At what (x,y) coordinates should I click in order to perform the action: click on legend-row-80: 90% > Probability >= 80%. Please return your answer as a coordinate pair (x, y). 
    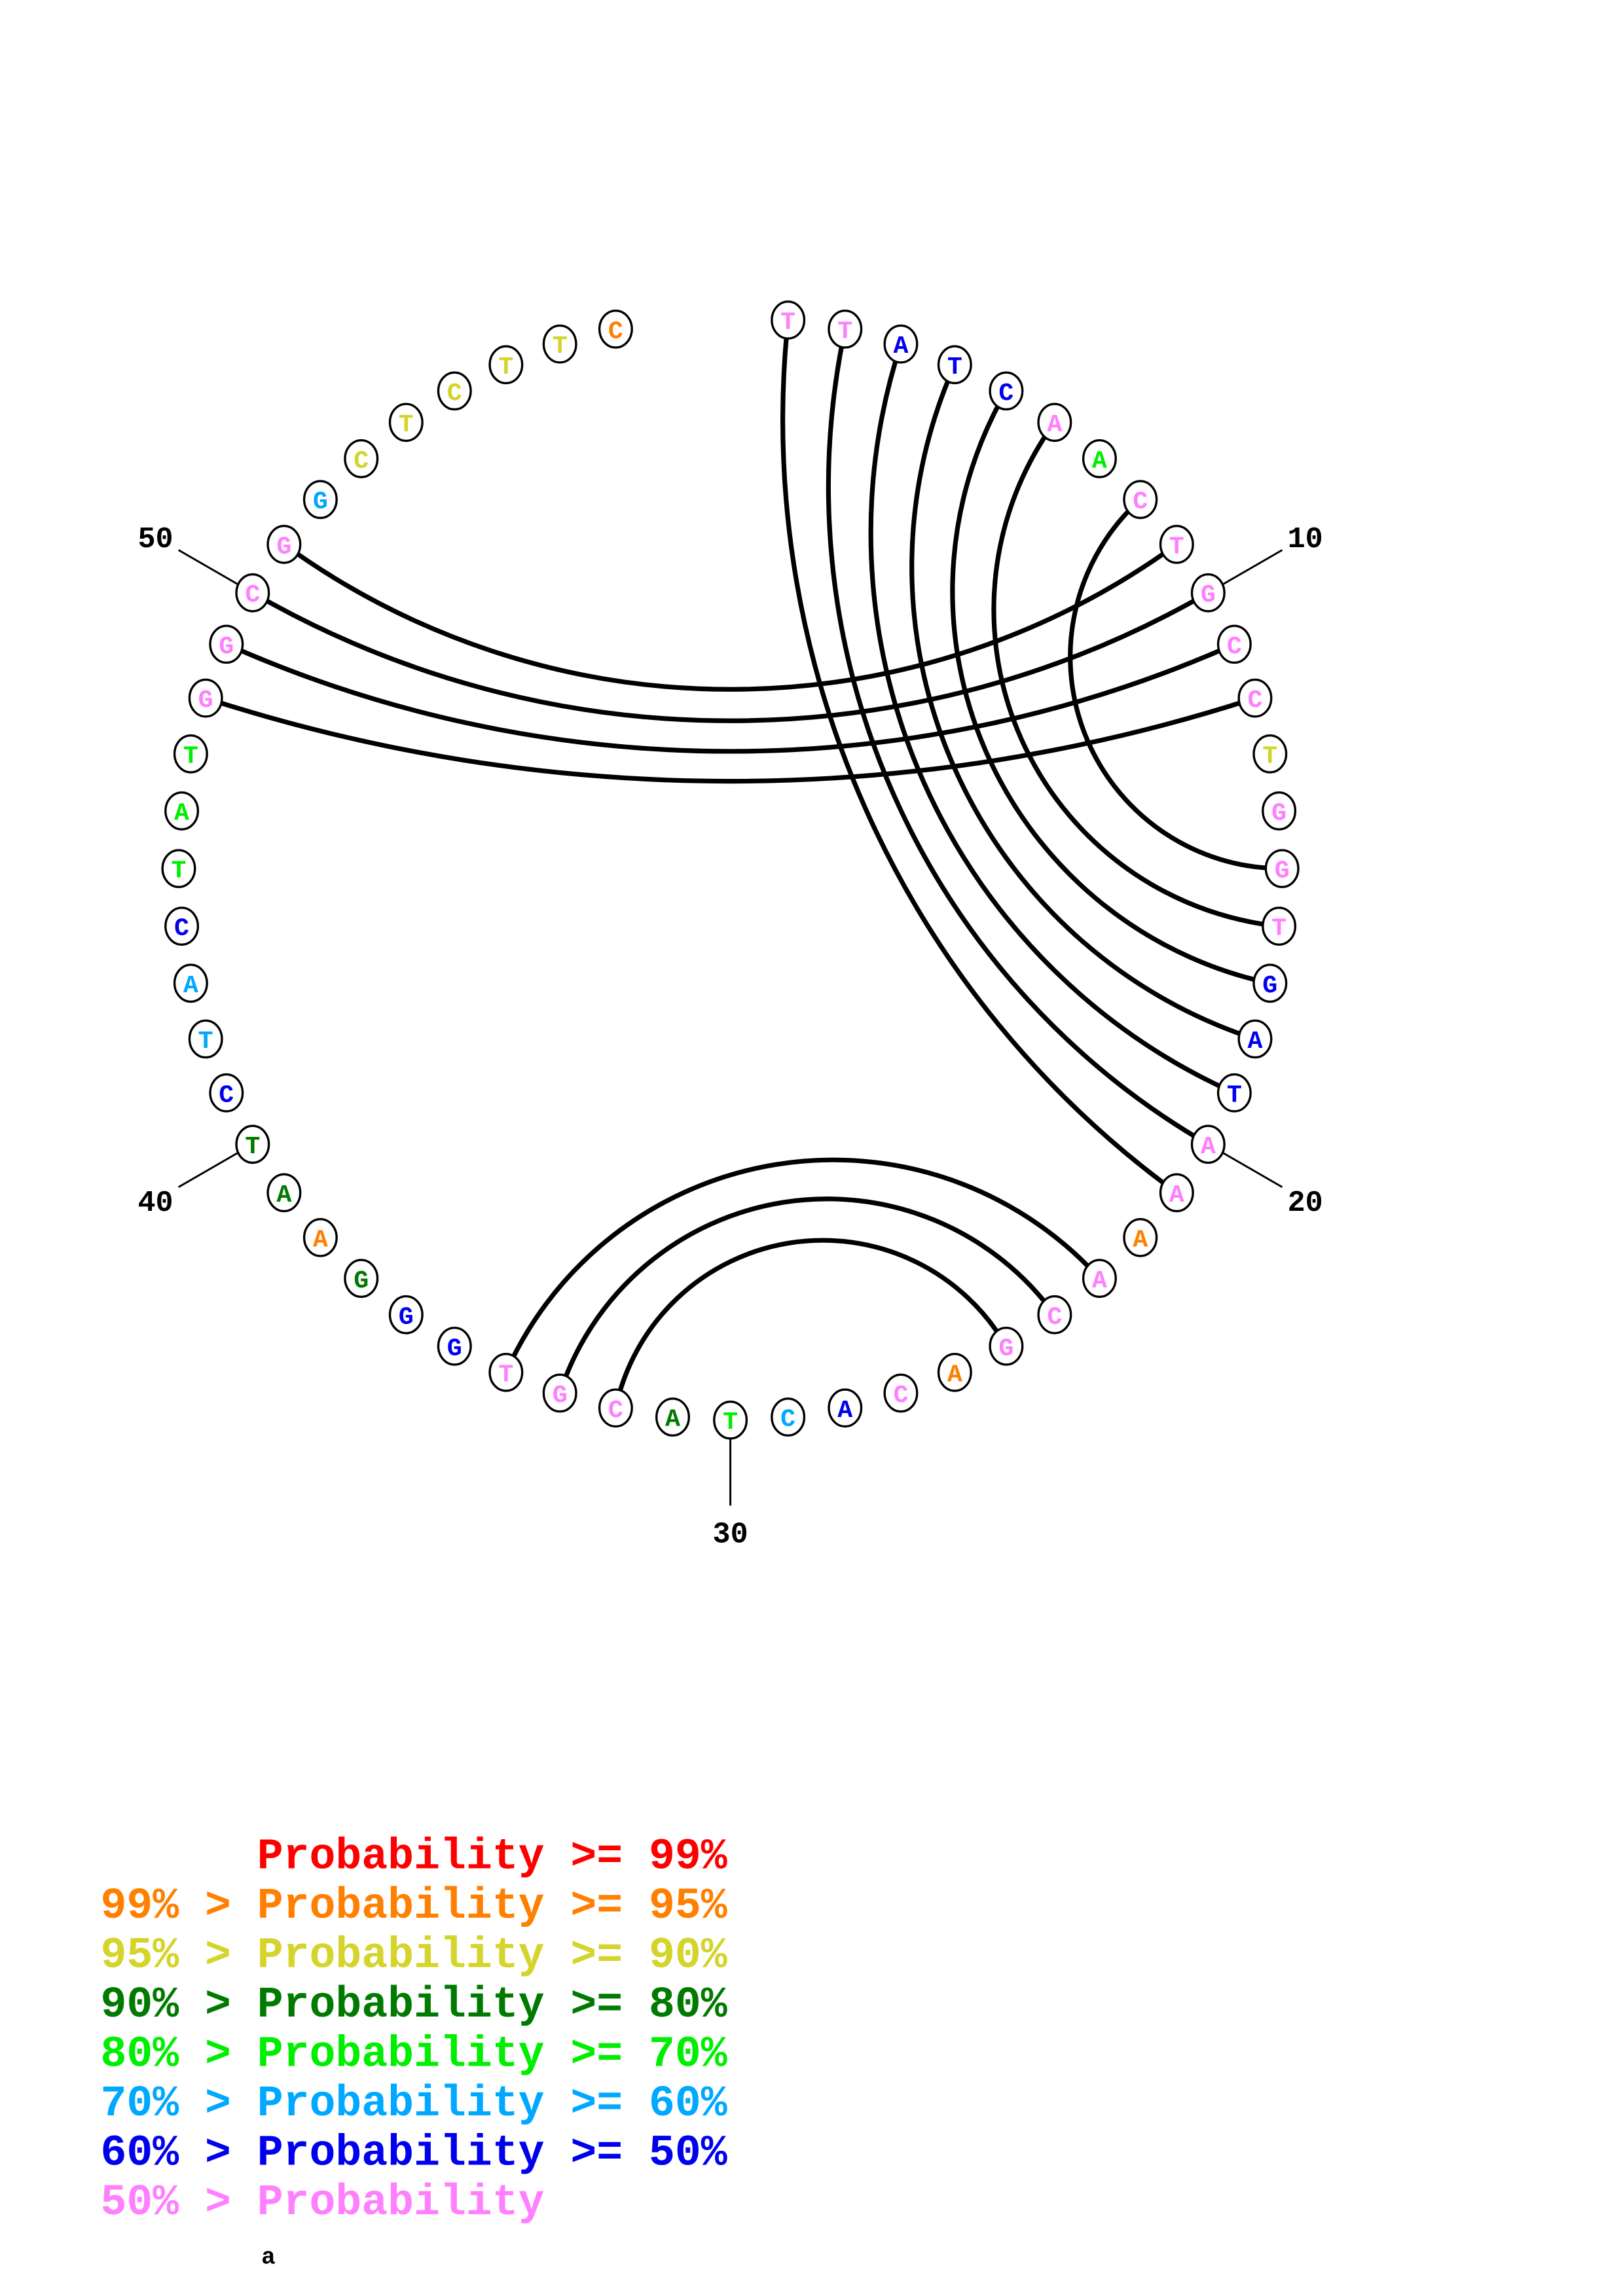
    Looking at the image, I should click on (414, 2005).